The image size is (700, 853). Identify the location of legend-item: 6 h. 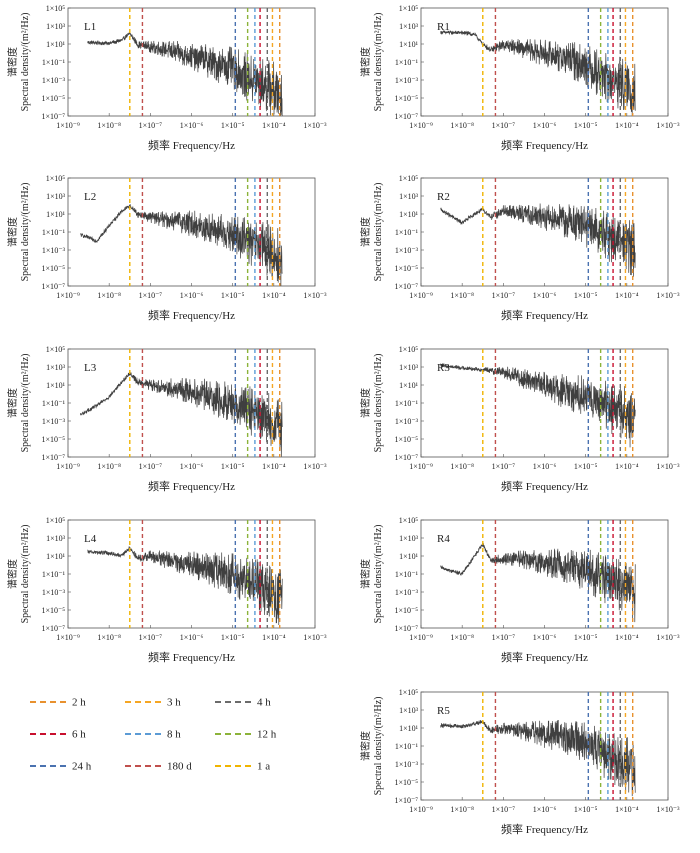
(58, 736).